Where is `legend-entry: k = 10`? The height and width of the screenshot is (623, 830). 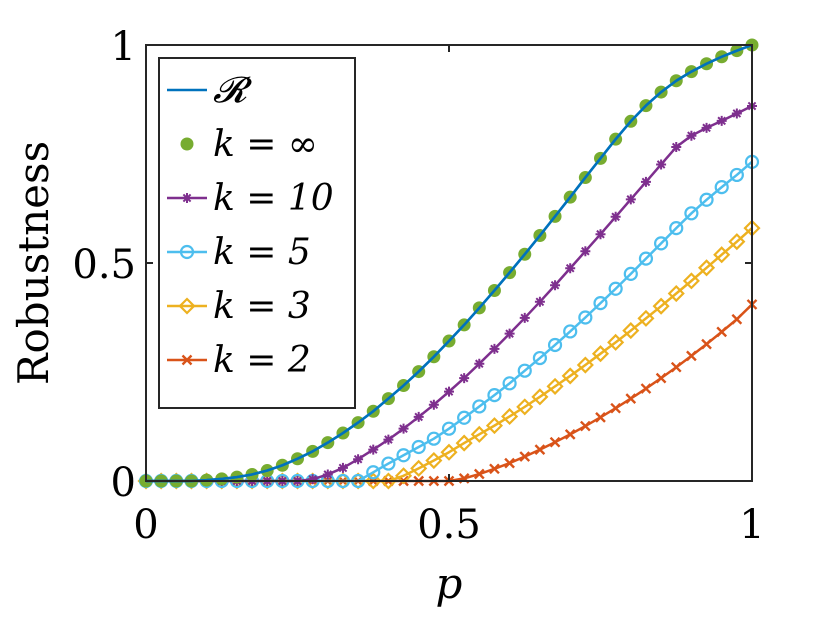 legend-entry: k = 10 is located at coordinates (250, 198).